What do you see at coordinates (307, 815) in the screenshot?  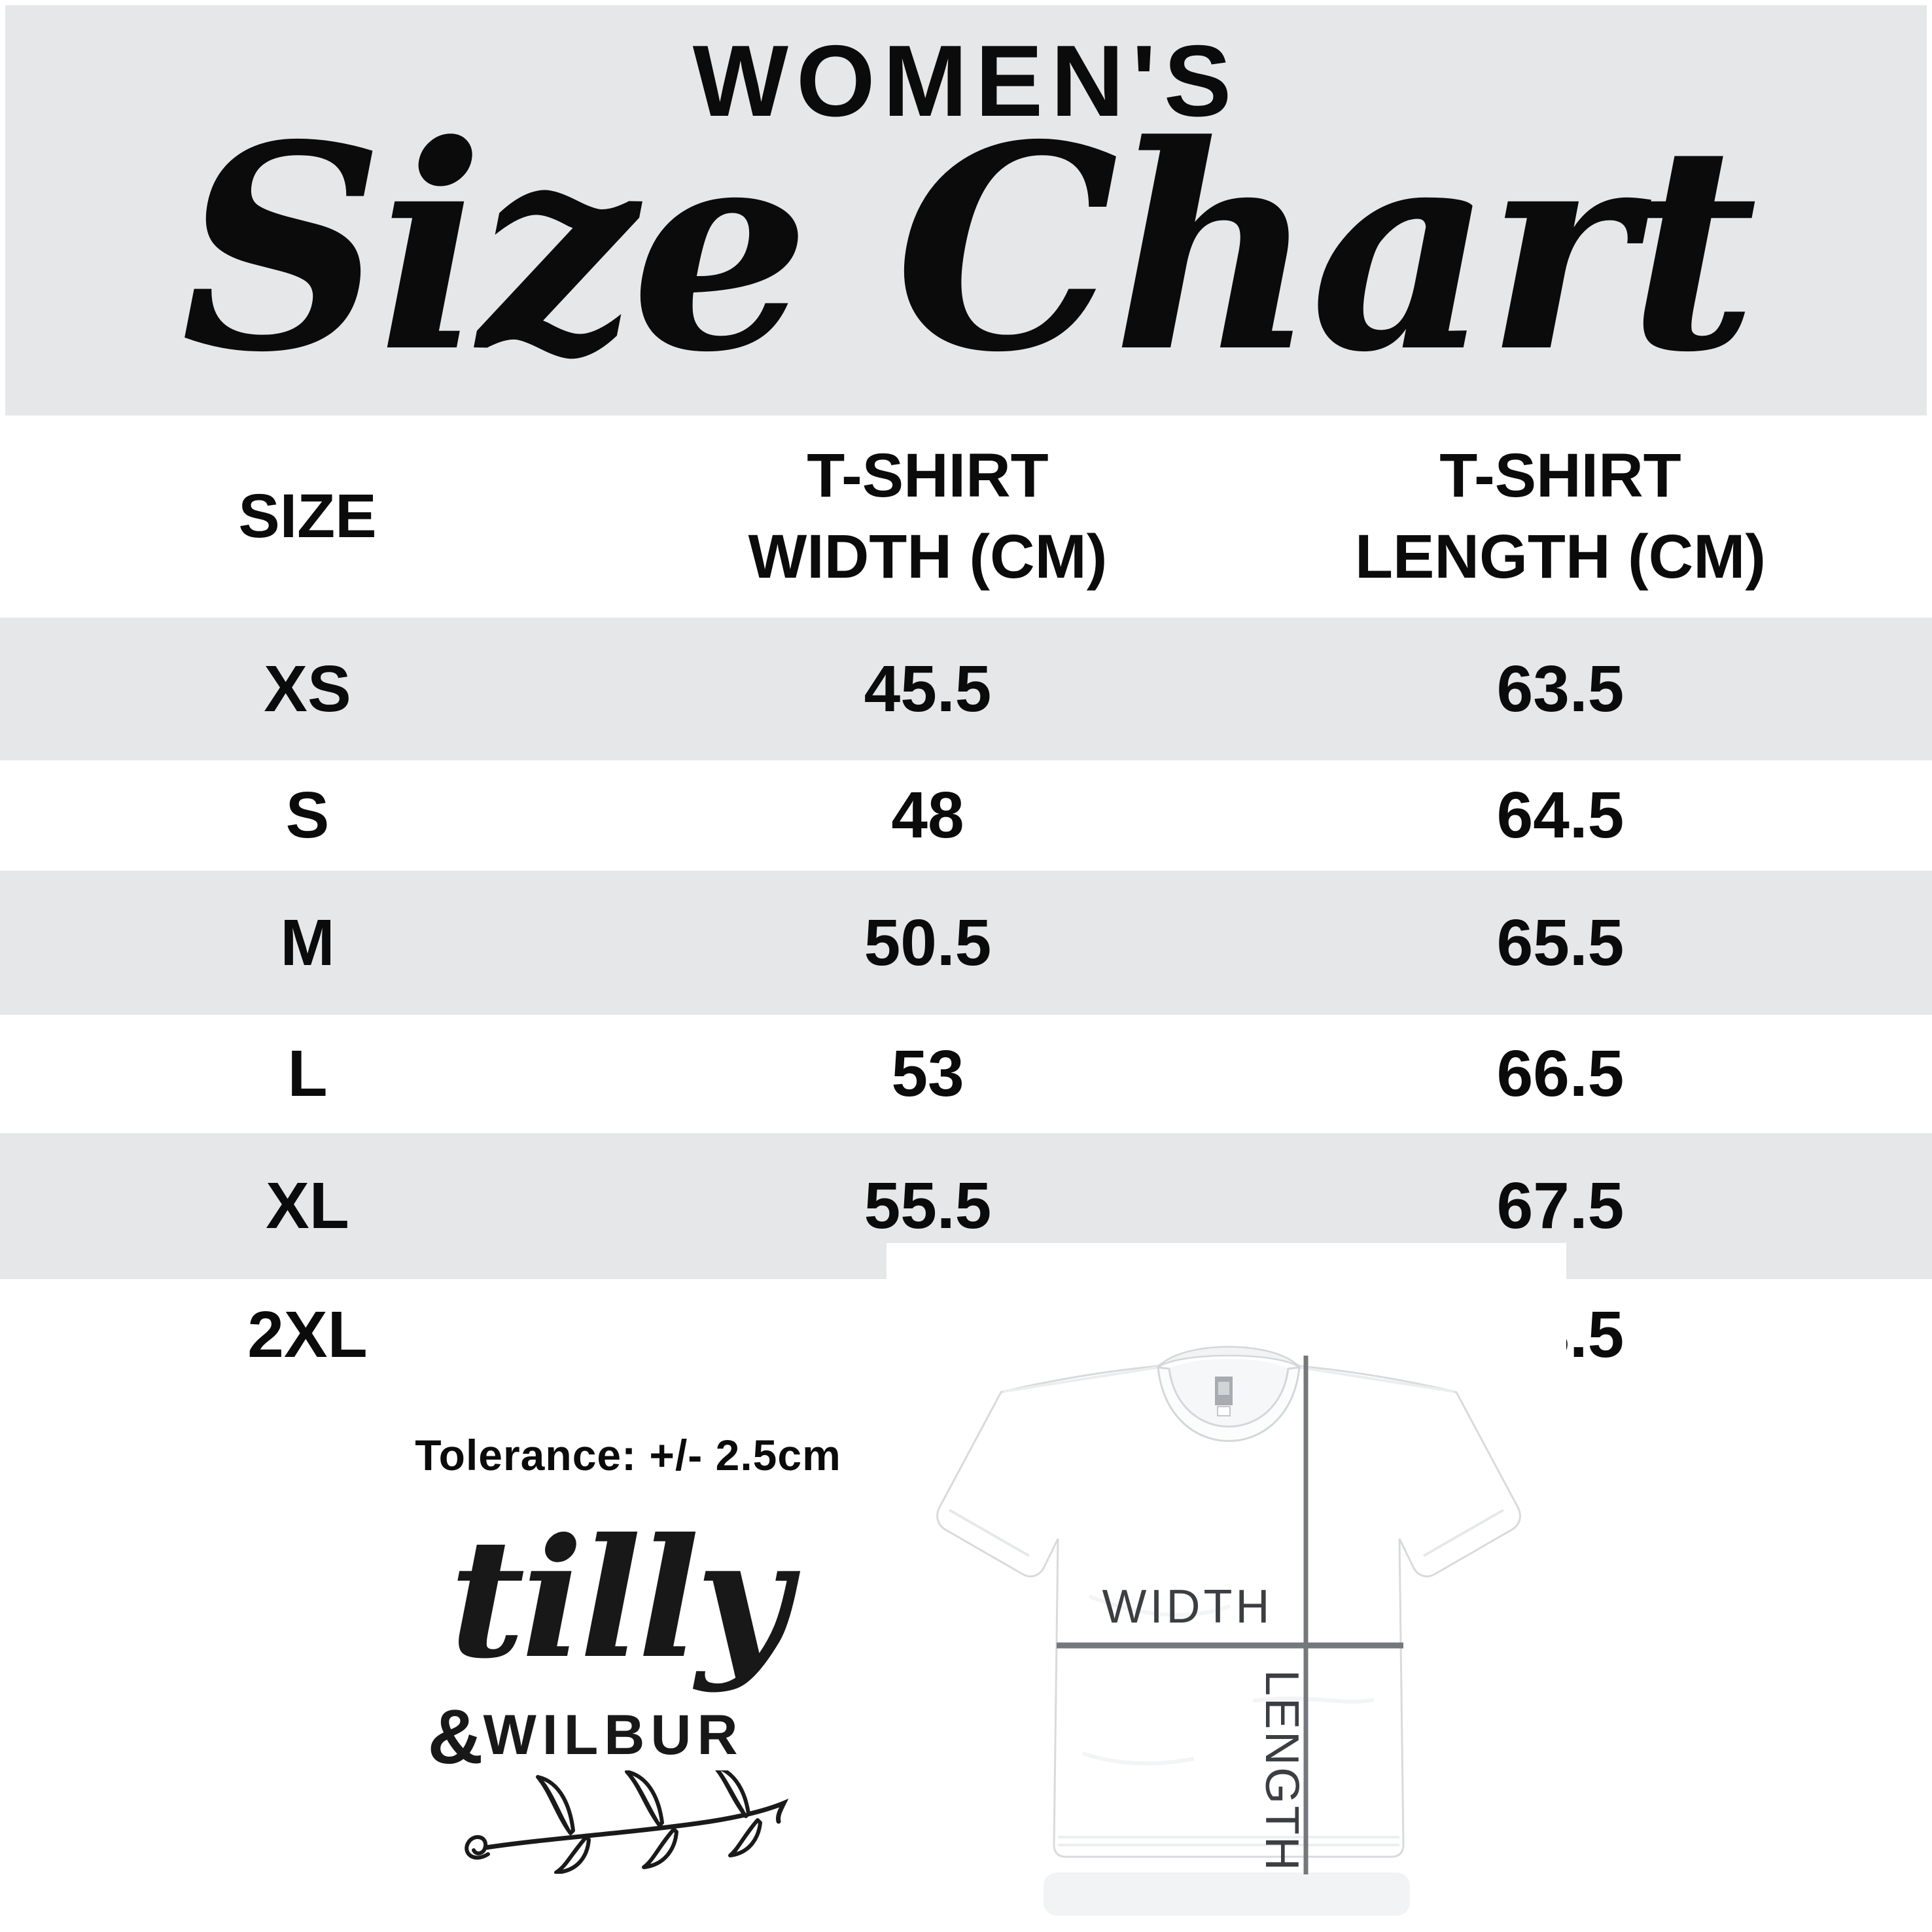 I see `size-value: S` at bounding box center [307, 815].